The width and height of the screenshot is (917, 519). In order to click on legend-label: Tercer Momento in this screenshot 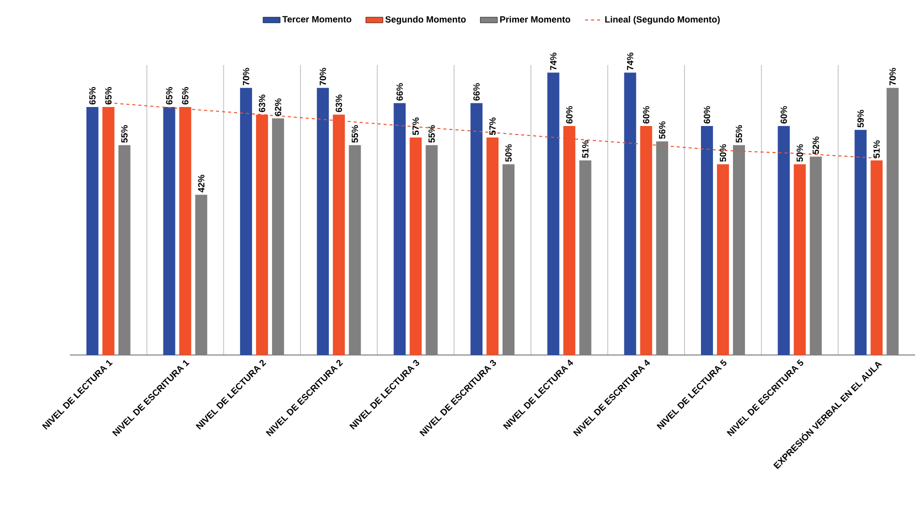, I will do `click(317, 19)`.